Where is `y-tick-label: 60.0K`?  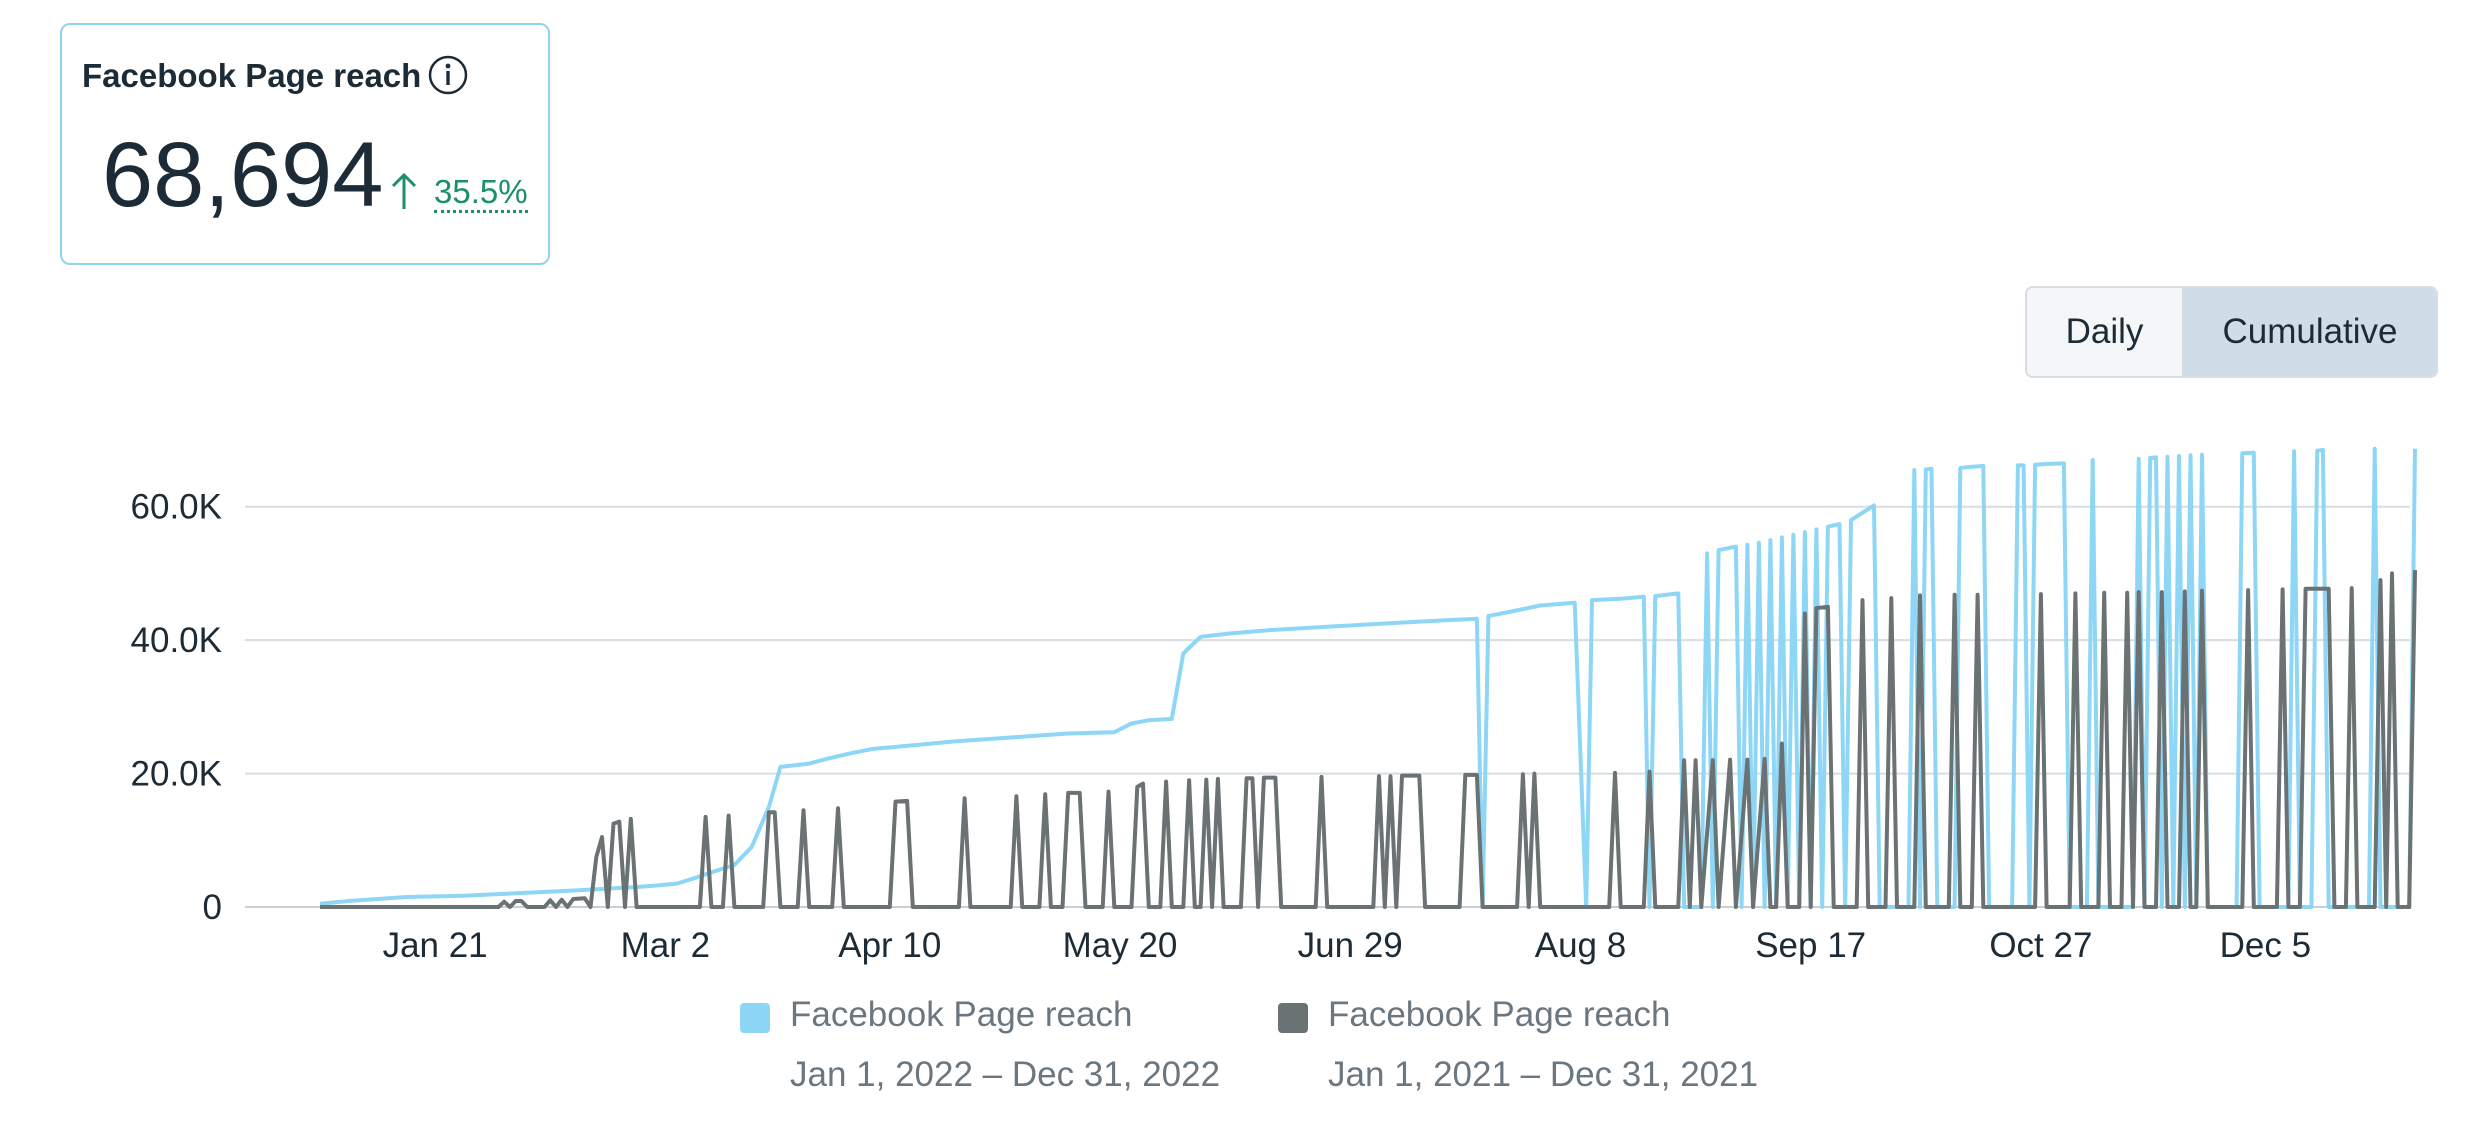
y-tick-label: 60.0K is located at coordinates (176, 507).